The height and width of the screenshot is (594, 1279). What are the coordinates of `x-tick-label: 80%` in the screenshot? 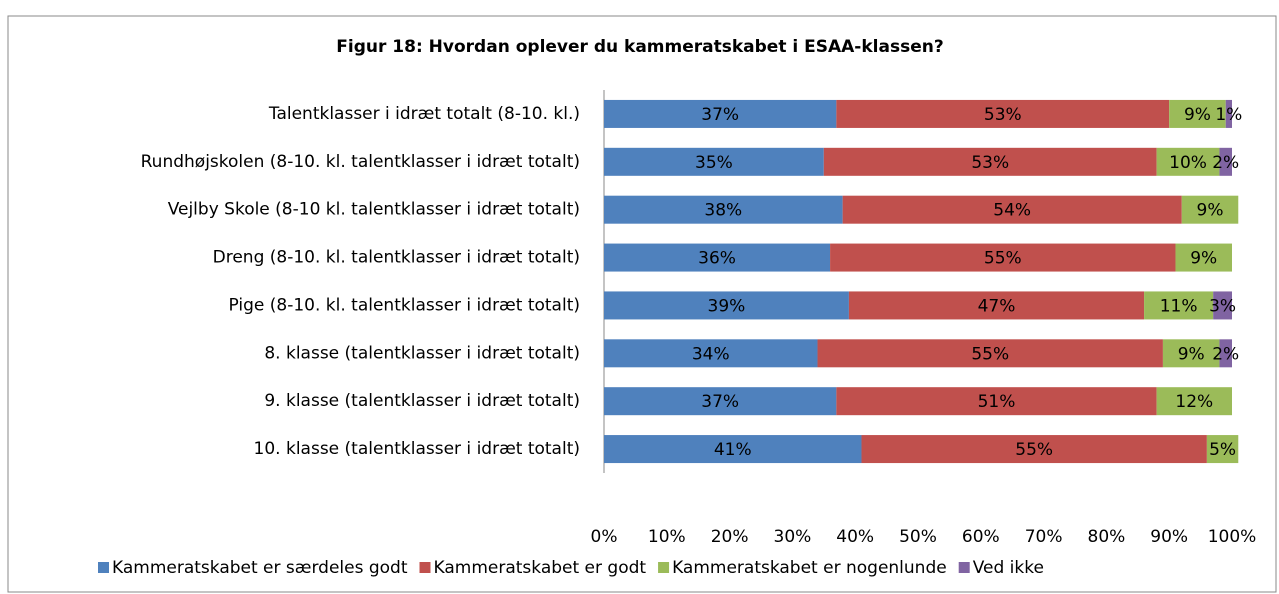 It's located at (1107, 537).